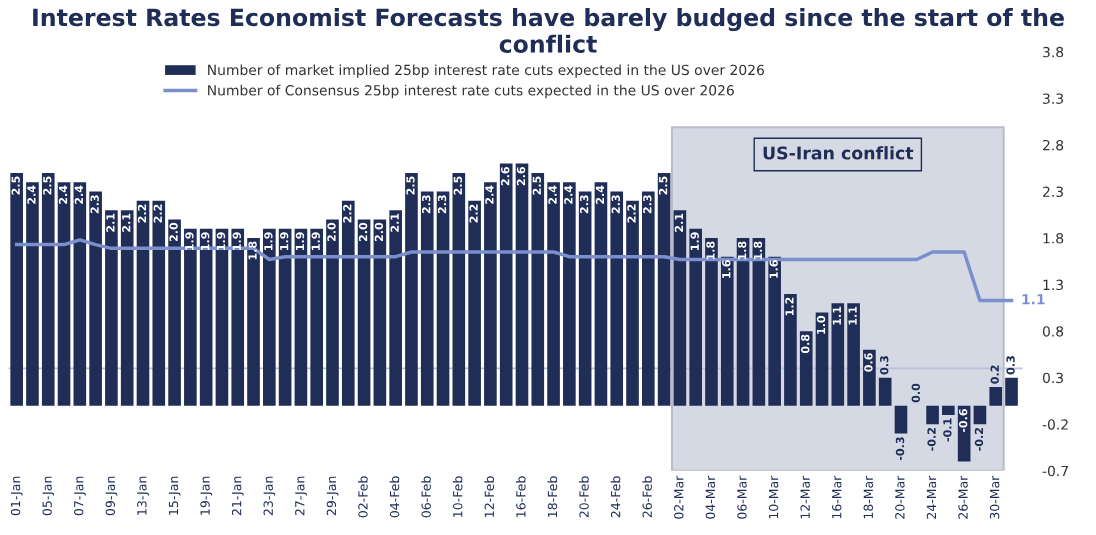 The width and height of the screenshot is (1096, 535). I want to click on x-tick-label: 27-Jan, so click(301, 496).